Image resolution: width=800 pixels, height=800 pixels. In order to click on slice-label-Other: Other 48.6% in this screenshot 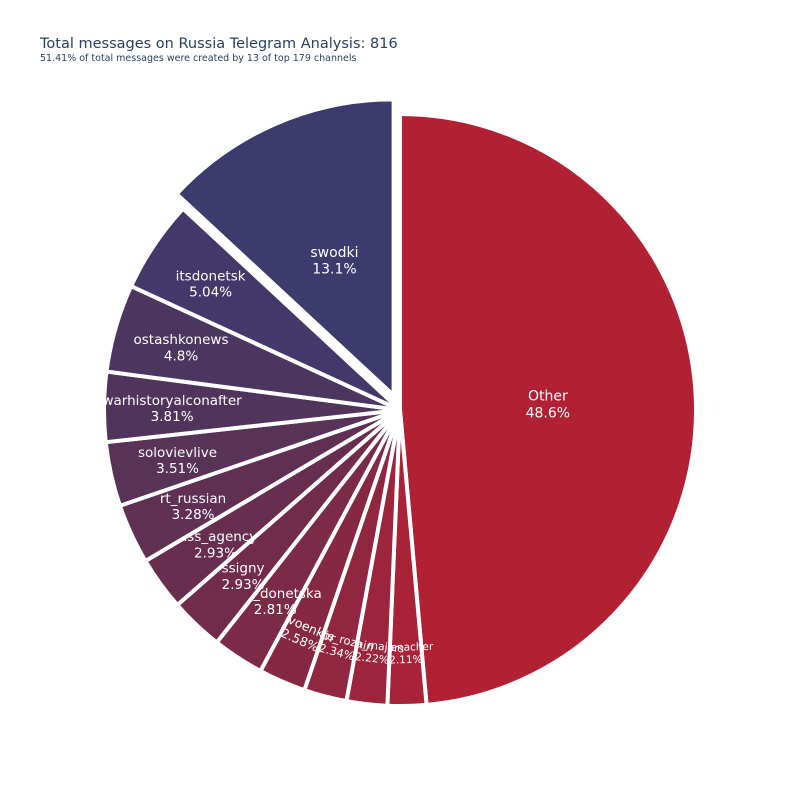, I will do `click(548, 405)`.